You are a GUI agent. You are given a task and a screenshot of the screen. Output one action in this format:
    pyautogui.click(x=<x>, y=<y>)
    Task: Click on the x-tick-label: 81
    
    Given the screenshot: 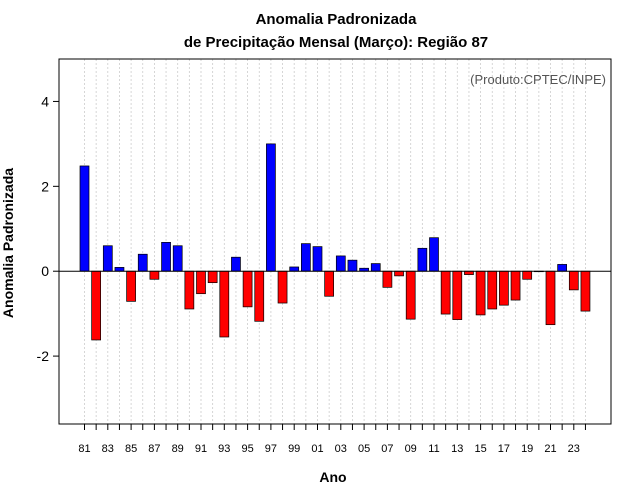 What is the action you would take?
    pyautogui.click(x=84, y=449)
    